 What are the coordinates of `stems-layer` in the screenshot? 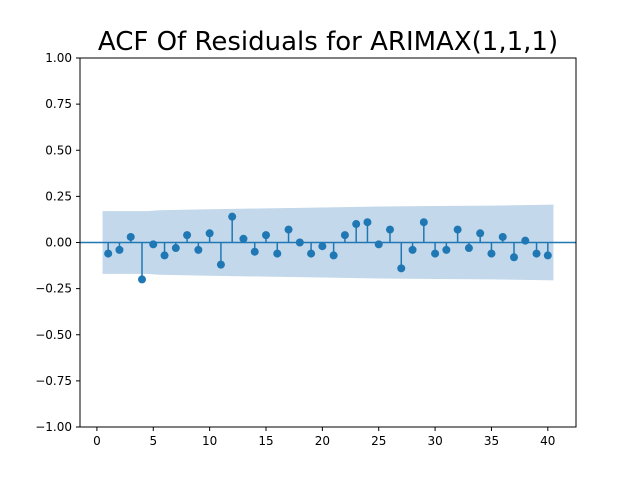 It's located at (328, 248).